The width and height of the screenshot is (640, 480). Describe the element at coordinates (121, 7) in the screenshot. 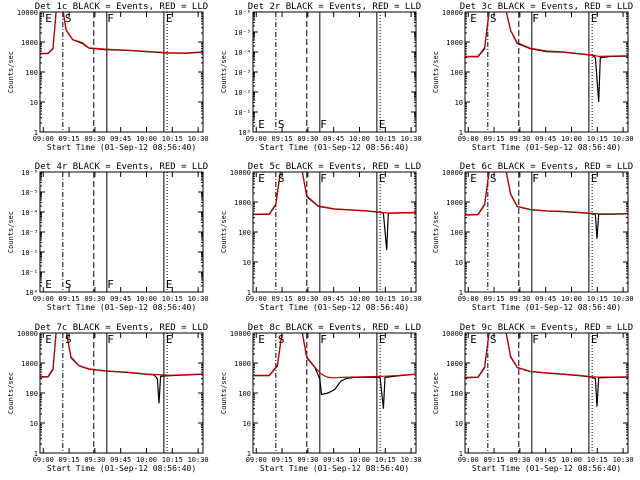

I see `chart-title: Det 1c BLACK = Events, RED = LLD` at that location.